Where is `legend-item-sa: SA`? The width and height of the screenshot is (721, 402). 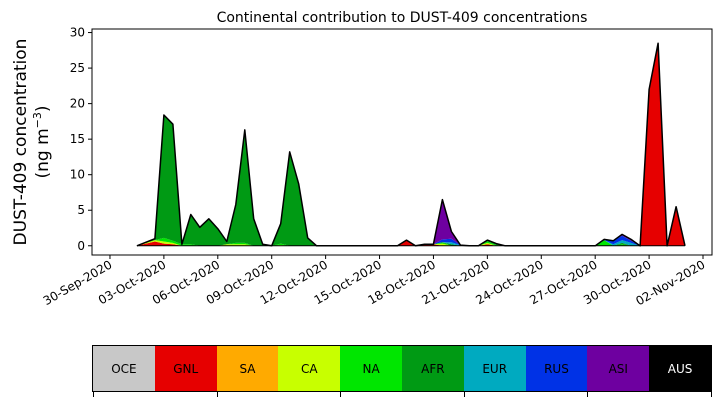
legend-item-sa: SA is located at coordinates (247, 371).